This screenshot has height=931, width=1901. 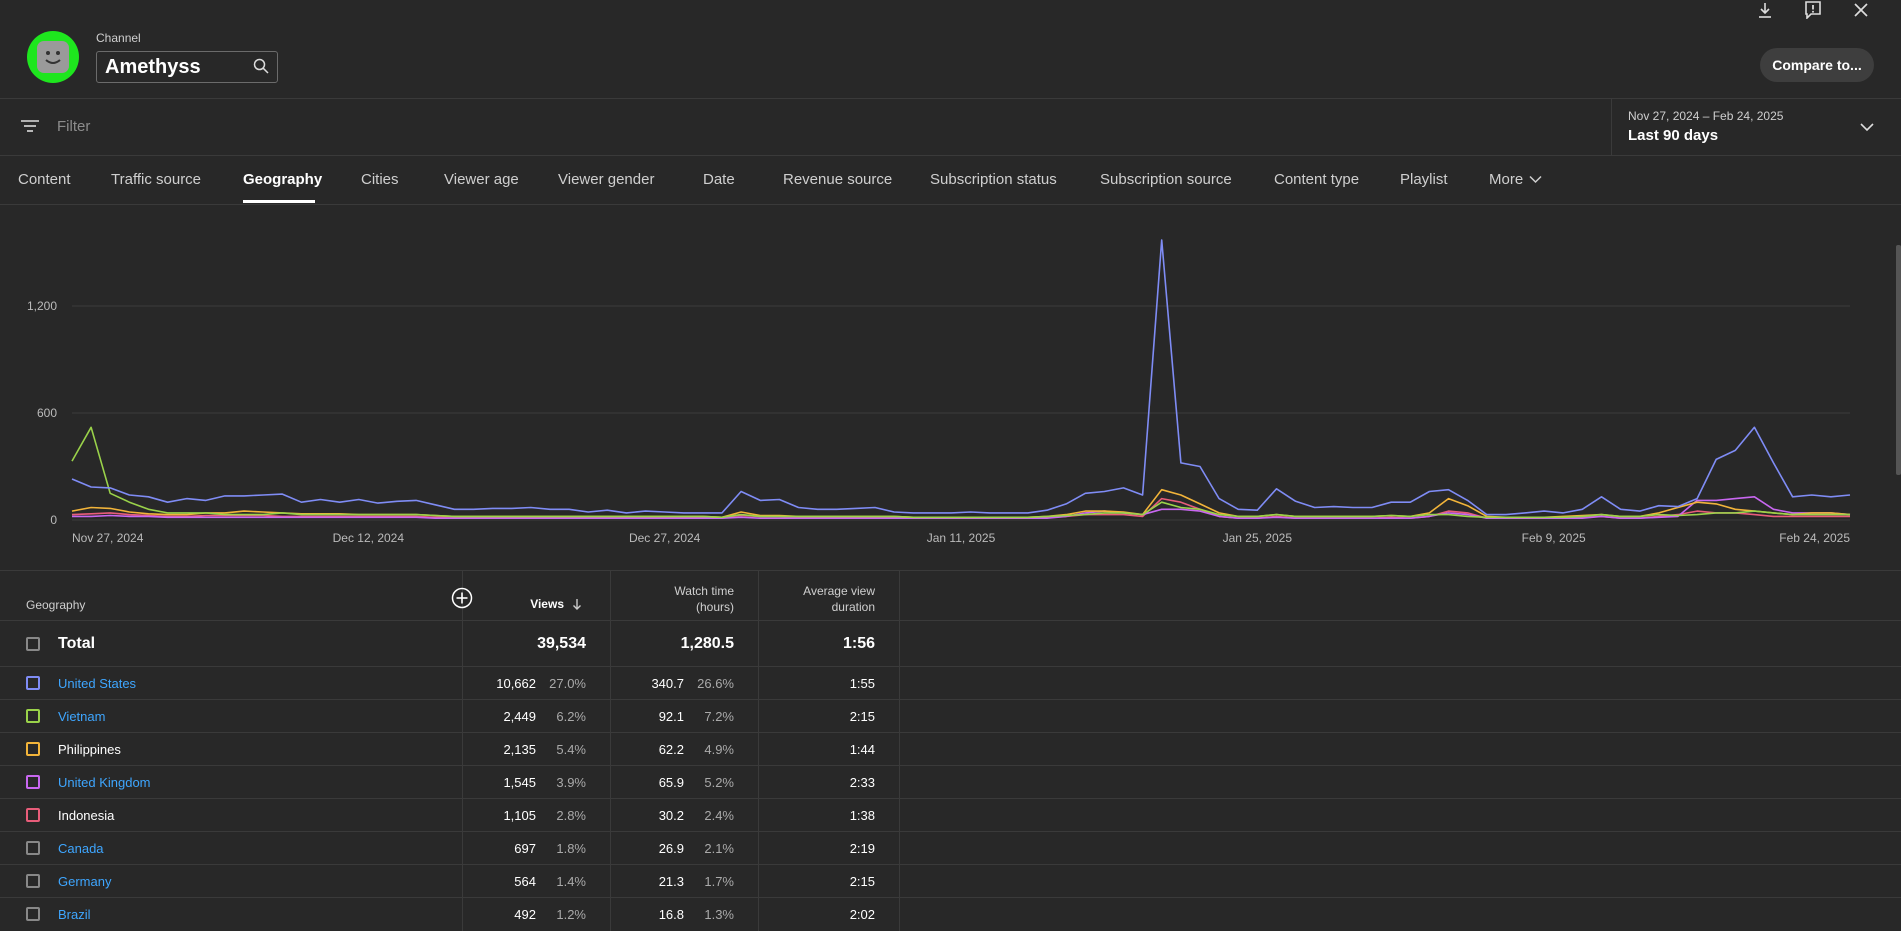 I want to click on watch-time-percent: 2.4%, so click(x=719, y=815).